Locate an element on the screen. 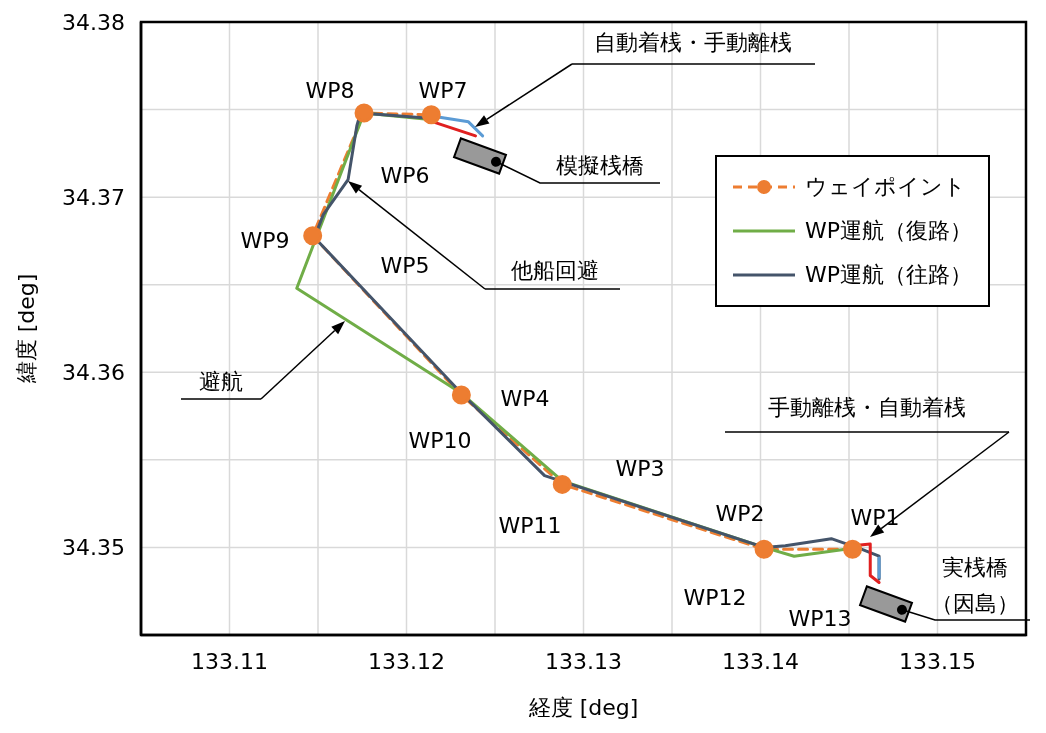  y-tick-label: 34.37 is located at coordinates (93, 197).